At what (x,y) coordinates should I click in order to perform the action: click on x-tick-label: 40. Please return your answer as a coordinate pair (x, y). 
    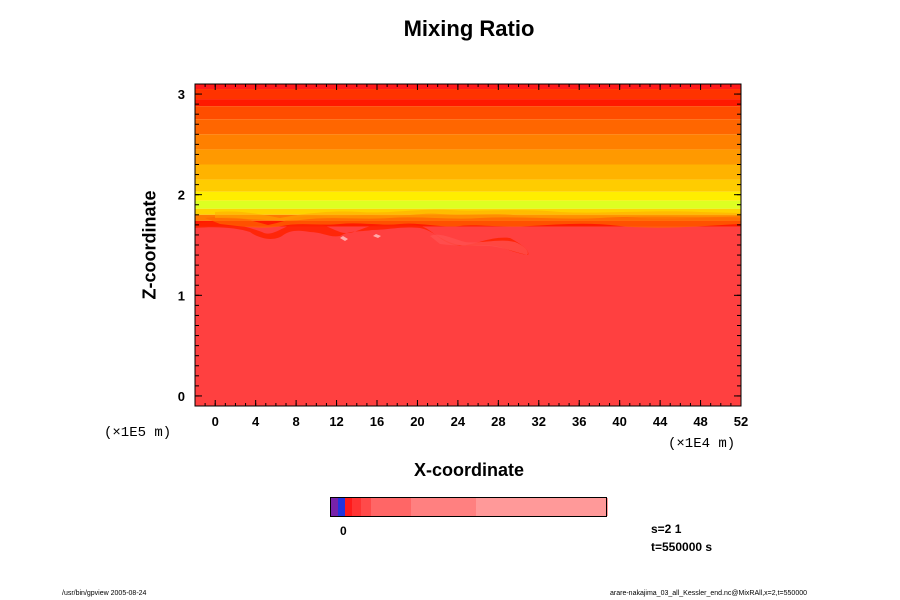
    Looking at the image, I should click on (619, 421).